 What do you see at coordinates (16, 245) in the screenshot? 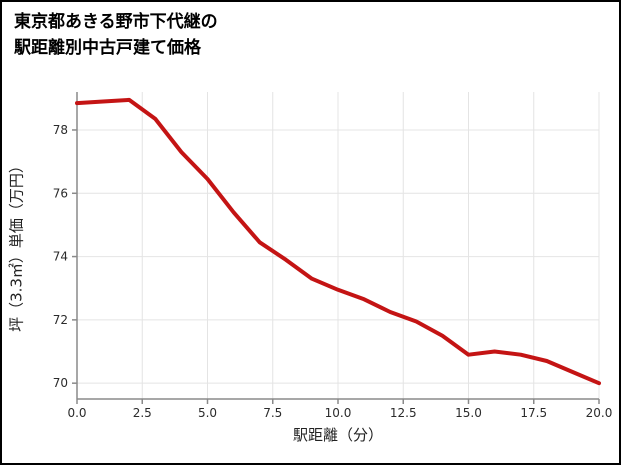
I see `y-axis-label: 坪（3.3㎡）単価（万円）` at bounding box center [16, 245].